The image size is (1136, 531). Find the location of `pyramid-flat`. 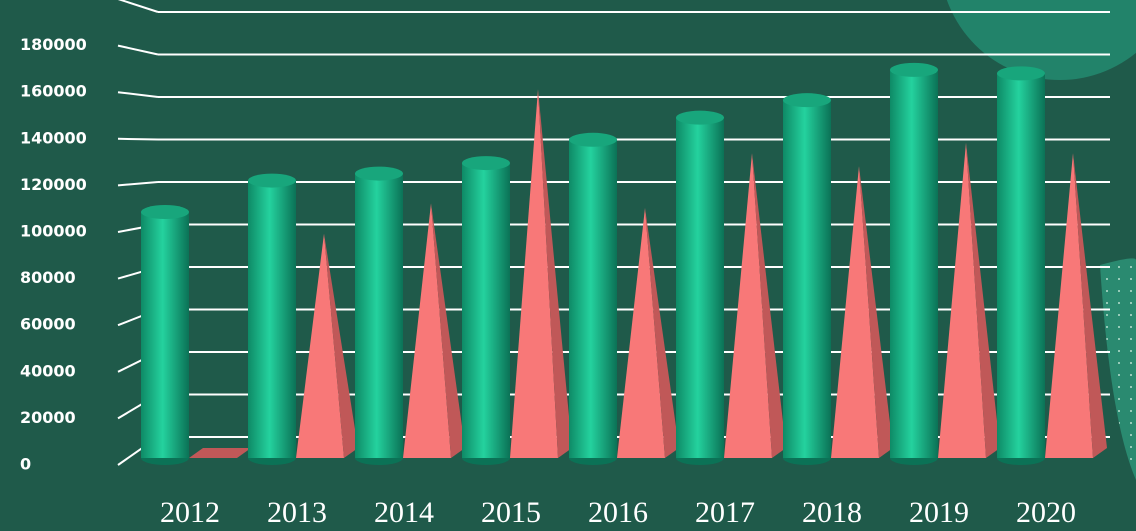

pyramid-flat is located at coordinates (220, 453).